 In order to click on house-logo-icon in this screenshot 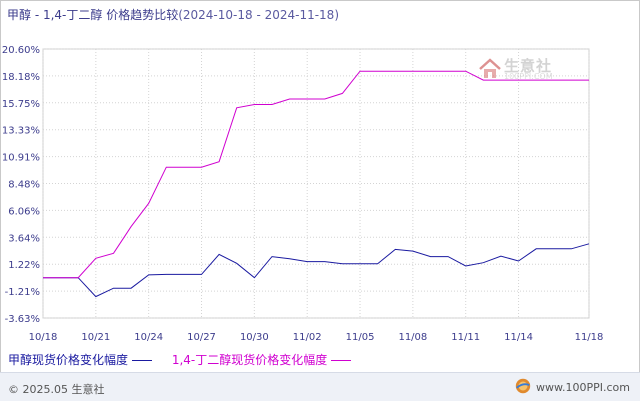, I will do `click(490, 68)`.